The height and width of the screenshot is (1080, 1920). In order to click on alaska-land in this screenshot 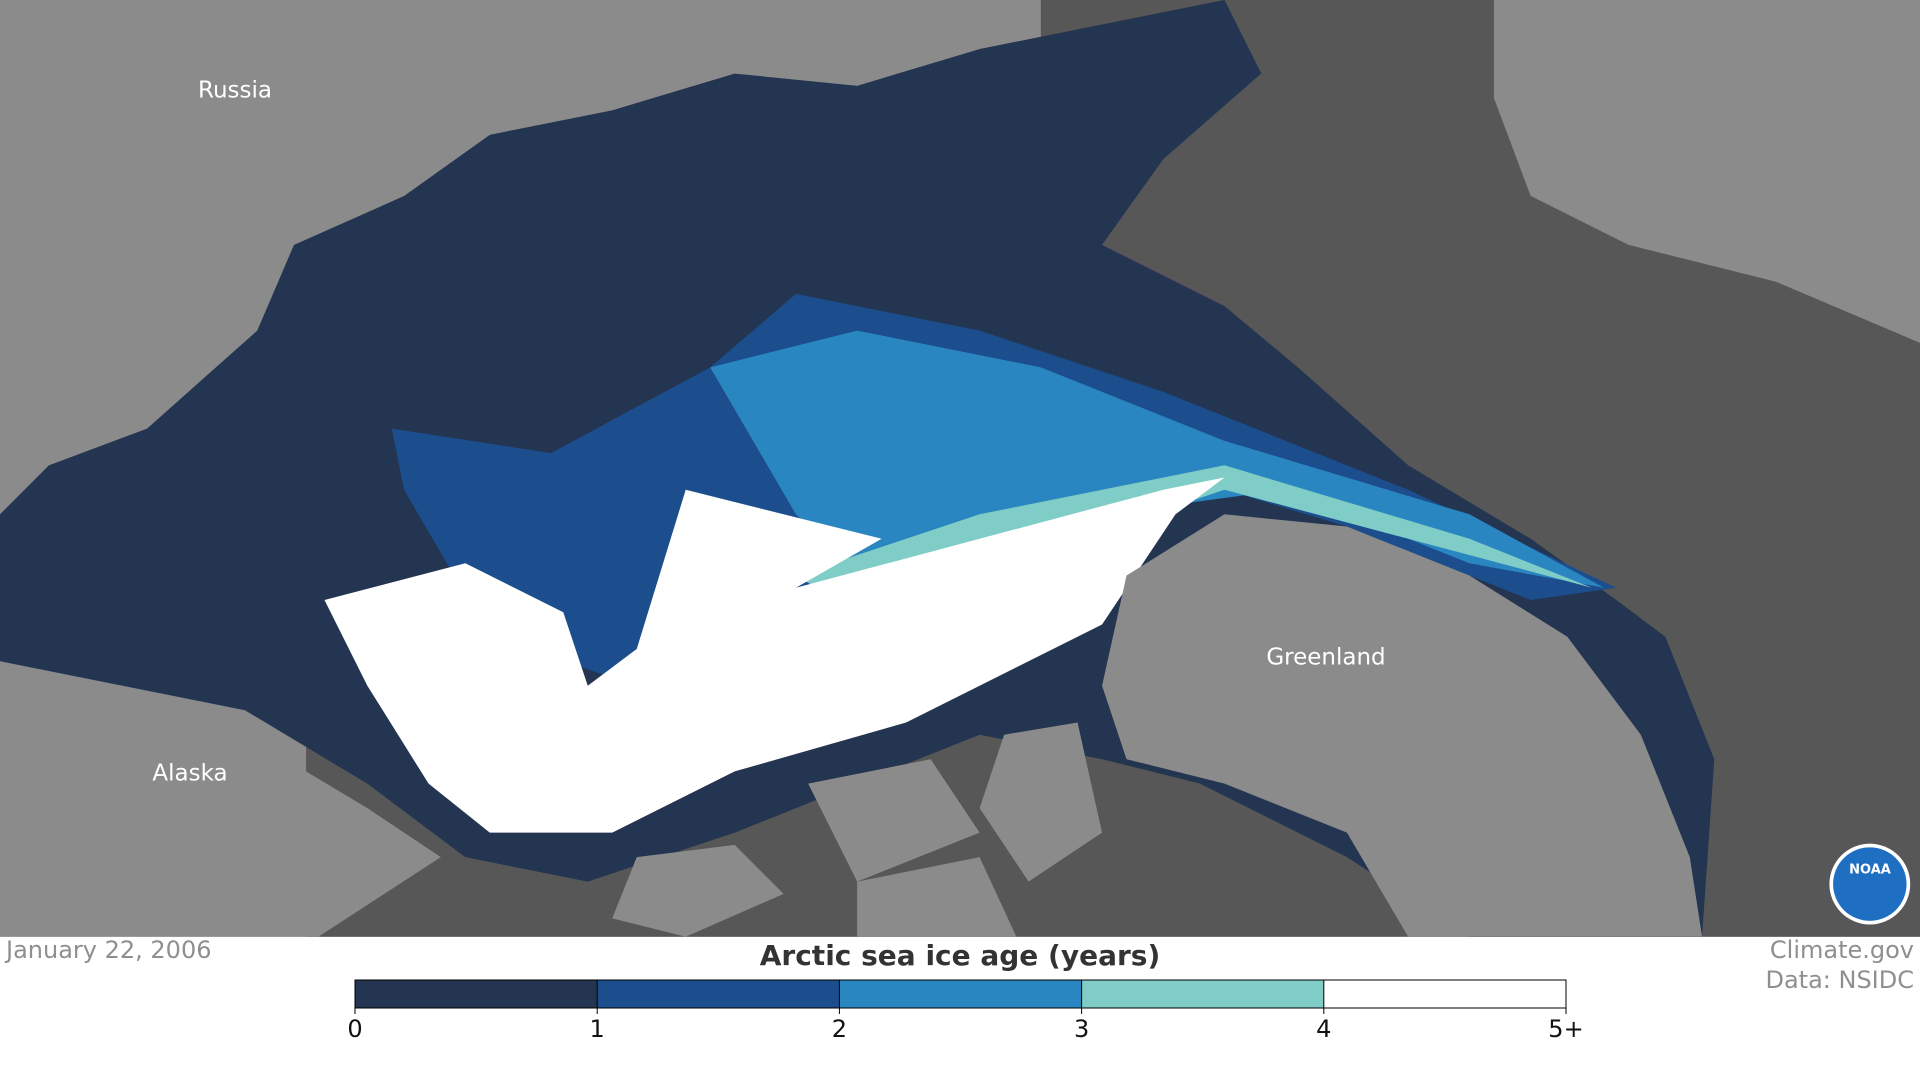, I will do `click(220, 811)`.